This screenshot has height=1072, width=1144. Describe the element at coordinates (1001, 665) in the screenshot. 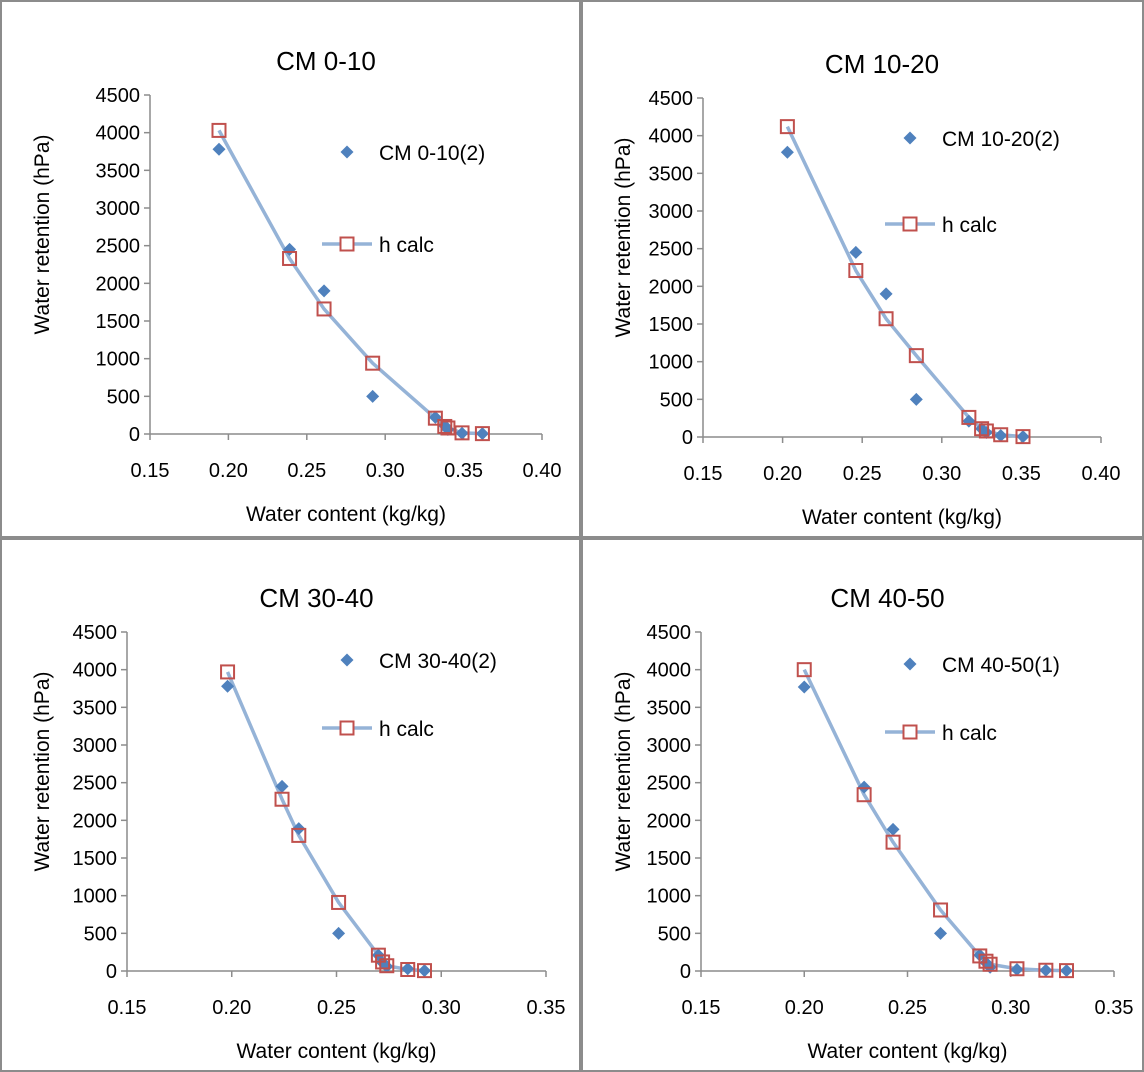

I see `legend-observed-label: CM 40-50(1)` at that location.